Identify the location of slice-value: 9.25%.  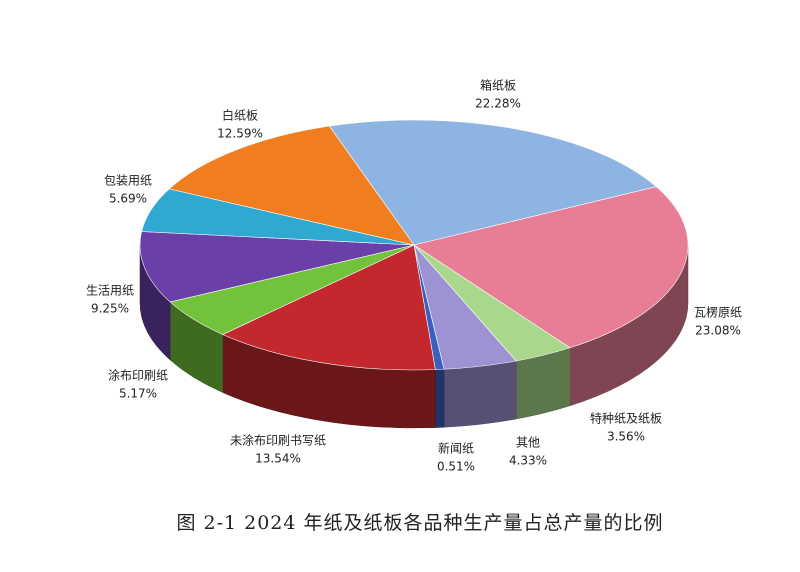
(110, 309).